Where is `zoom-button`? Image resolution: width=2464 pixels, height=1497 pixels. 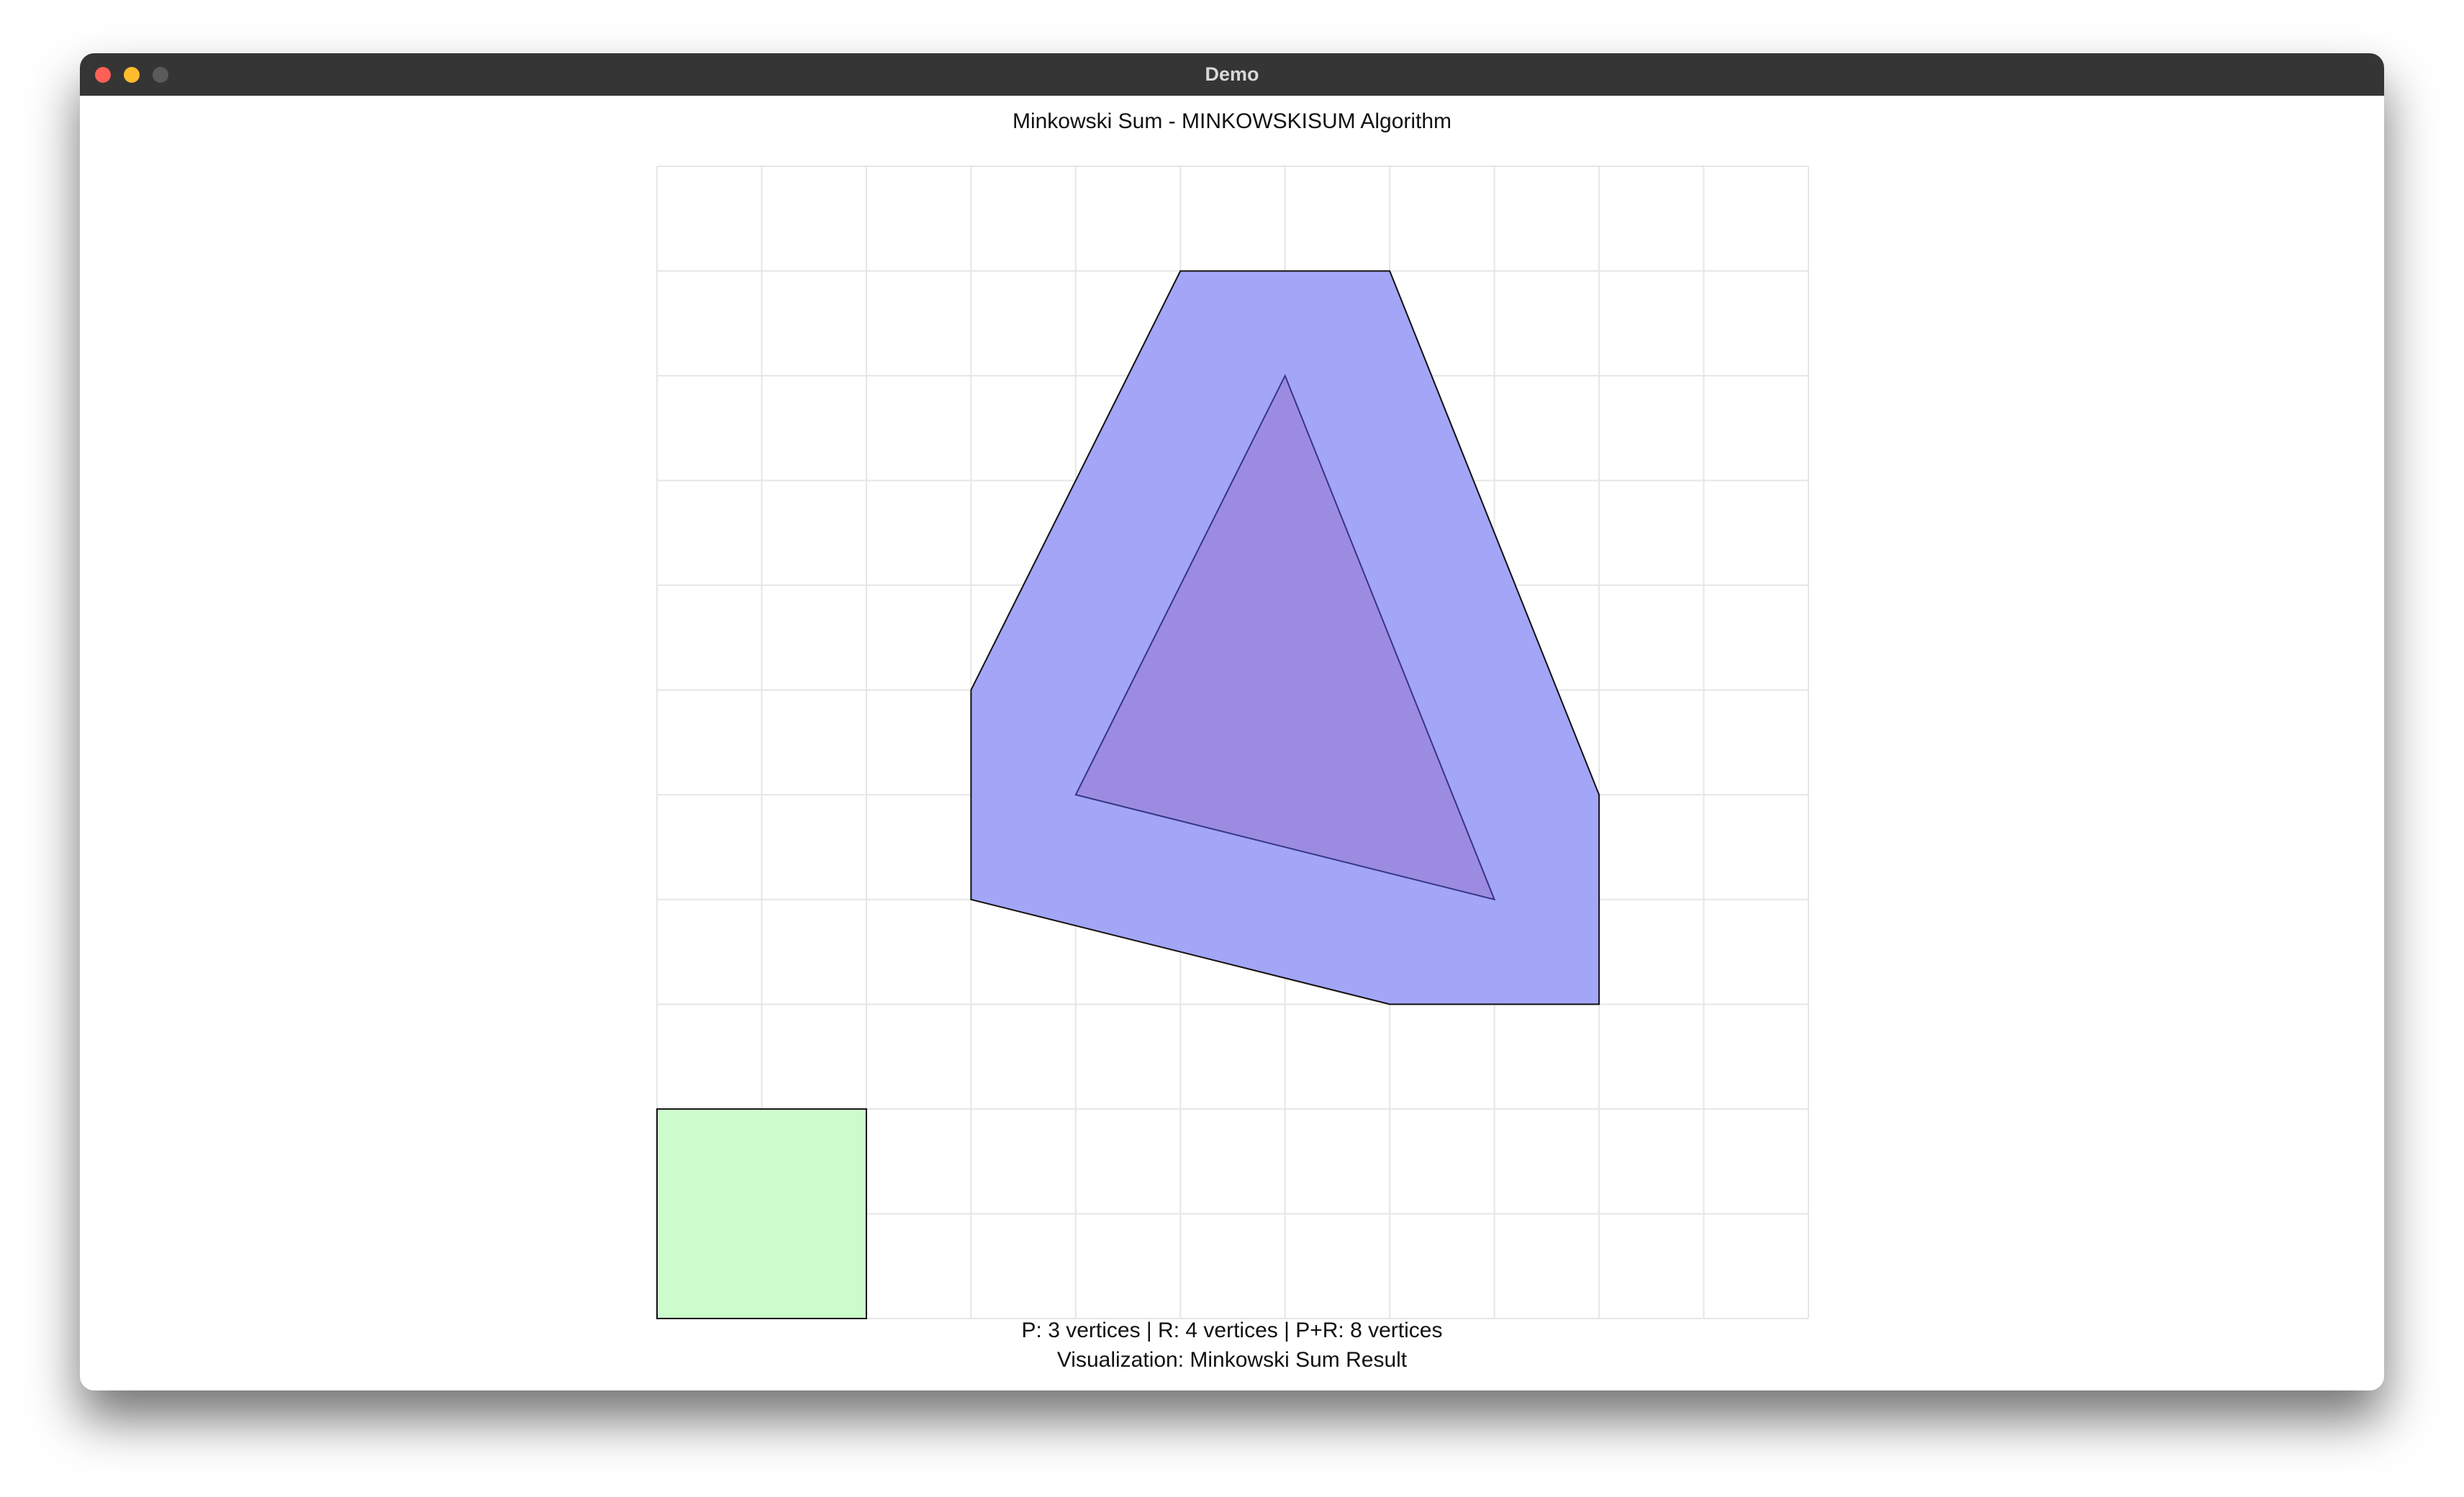 zoom-button is located at coordinates (160, 75).